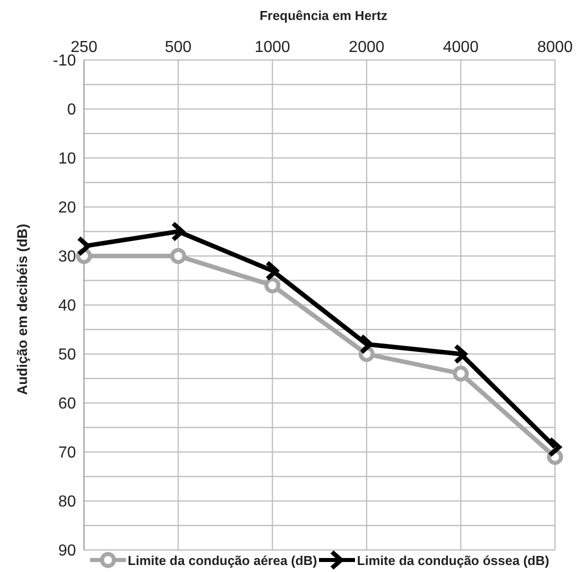 This screenshot has height=572, width=587. I want to click on y-tick-label: 20, so click(67, 208).